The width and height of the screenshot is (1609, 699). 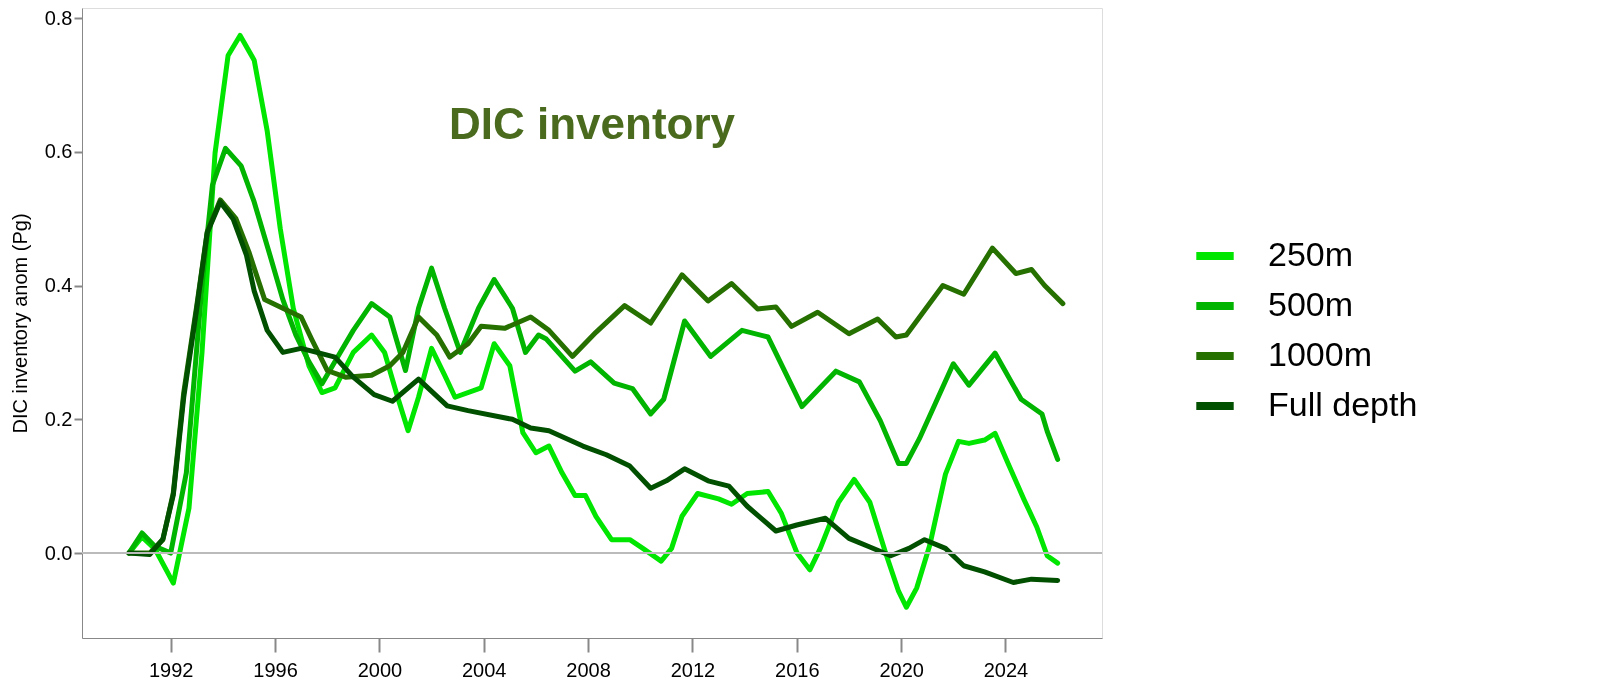 I want to click on legend-label: 500m, so click(x=1311, y=304).